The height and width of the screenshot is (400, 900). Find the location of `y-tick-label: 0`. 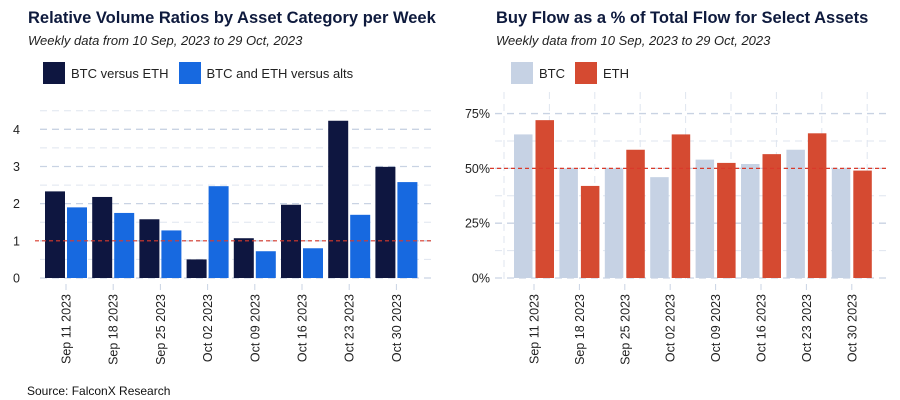

y-tick-label: 0 is located at coordinates (16, 279).